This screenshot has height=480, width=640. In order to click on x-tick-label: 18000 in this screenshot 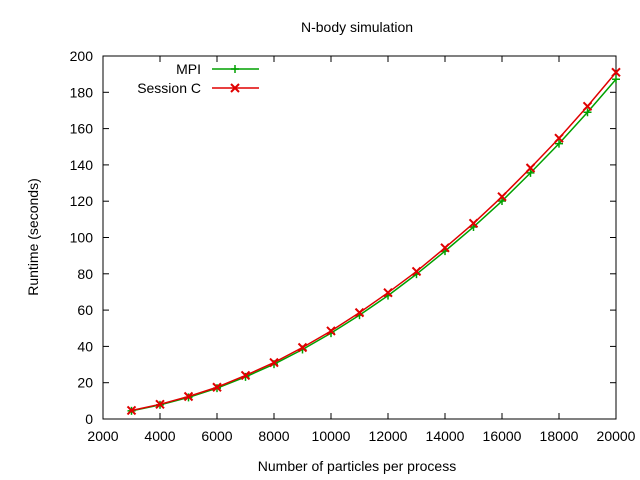, I will do `click(559, 436)`.